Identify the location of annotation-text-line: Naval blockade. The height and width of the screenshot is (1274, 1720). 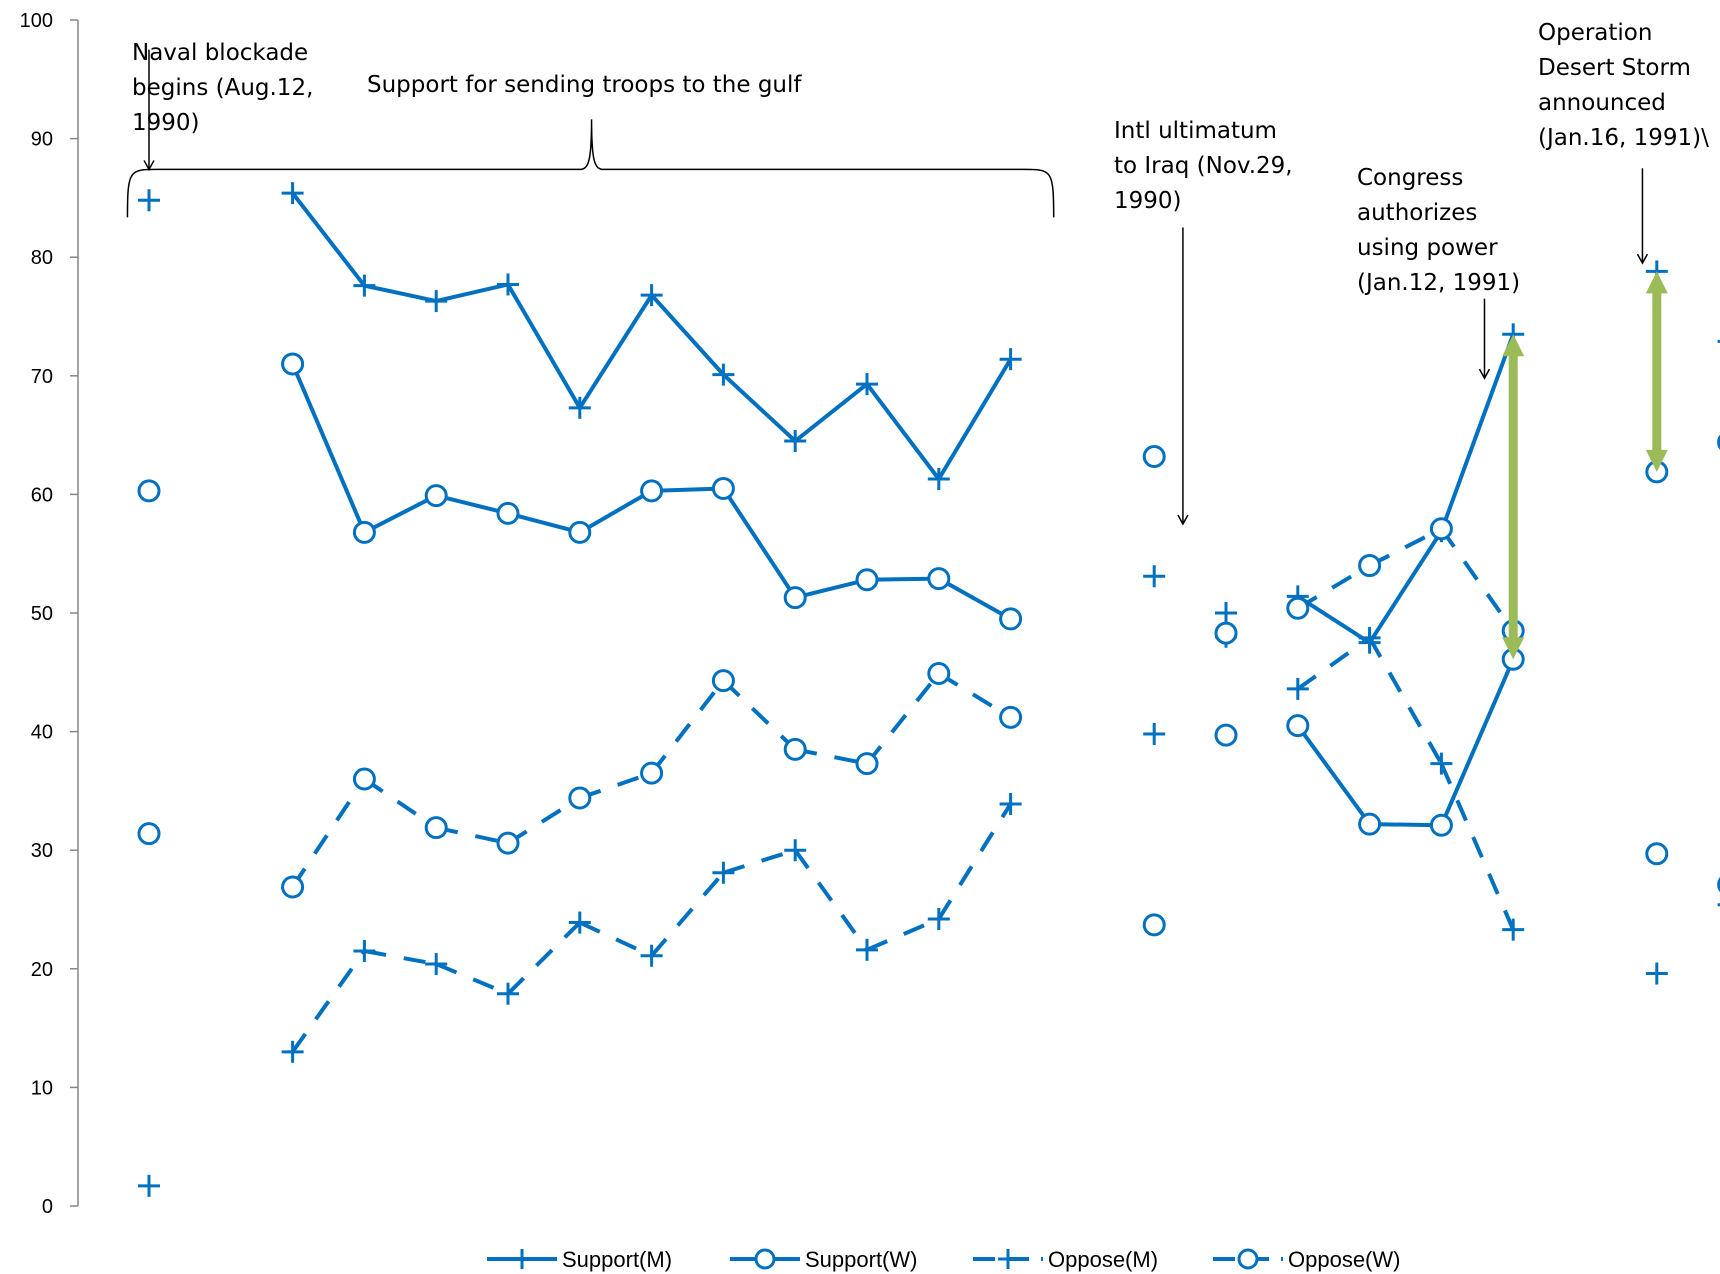
(220, 53).